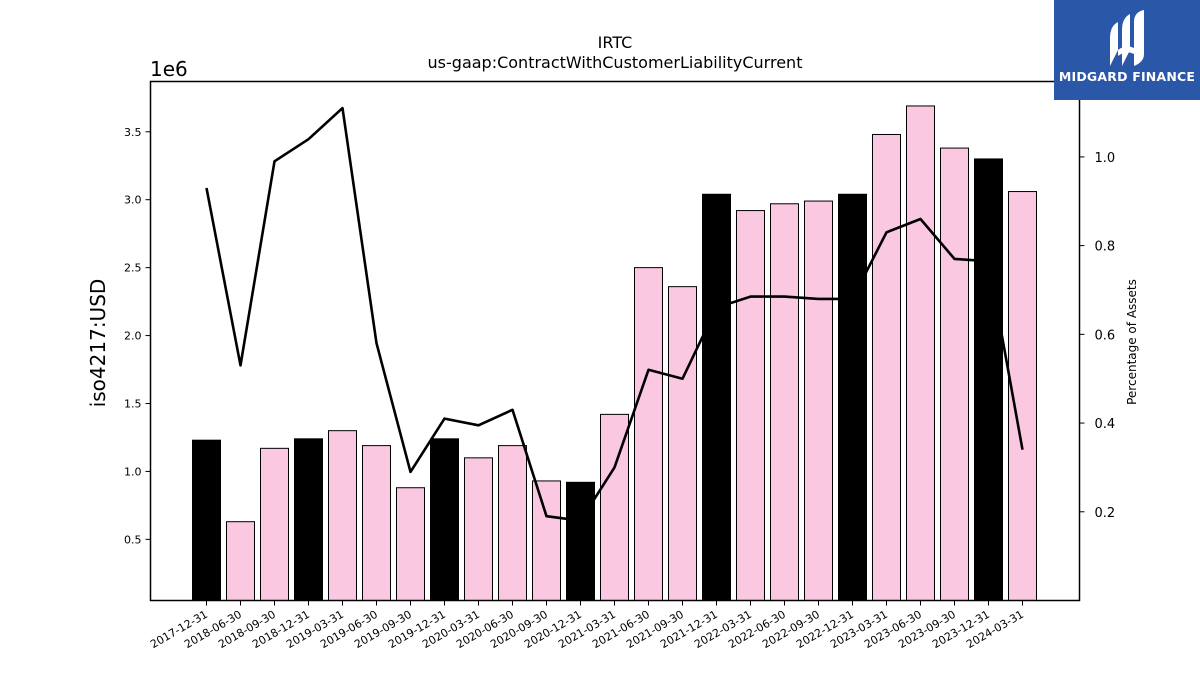 This screenshot has width=1200, height=675. Describe the element at coordinates (133, 471) in the screenshot. I see `y-tick-label: 1.0` at that location.